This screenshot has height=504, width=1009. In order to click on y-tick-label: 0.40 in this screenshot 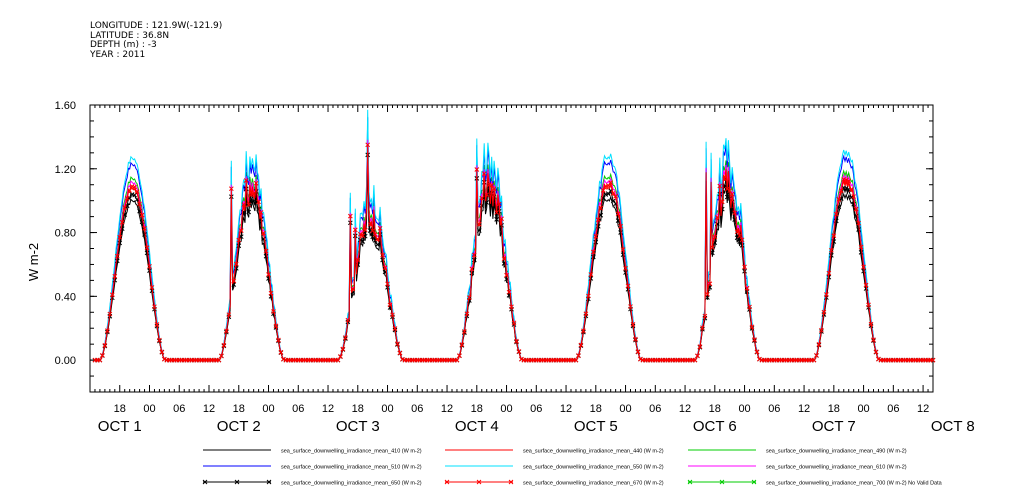, I will do `click(65, 297)`.